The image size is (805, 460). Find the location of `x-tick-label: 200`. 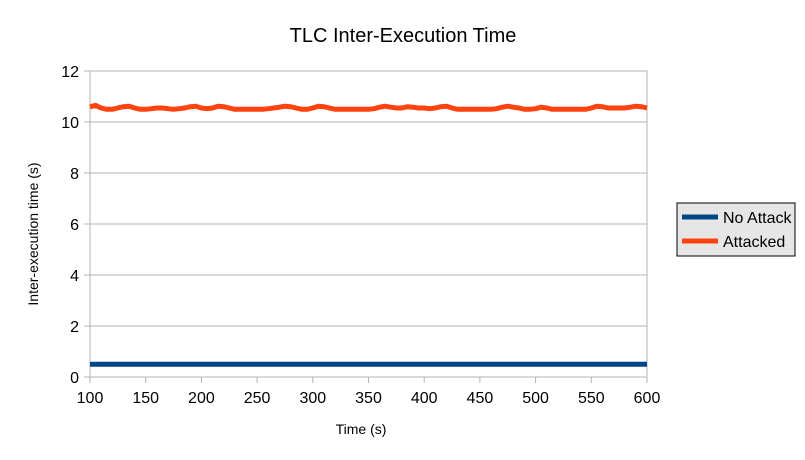

x-tick-label: 200 is located at coordinates (201, 398).